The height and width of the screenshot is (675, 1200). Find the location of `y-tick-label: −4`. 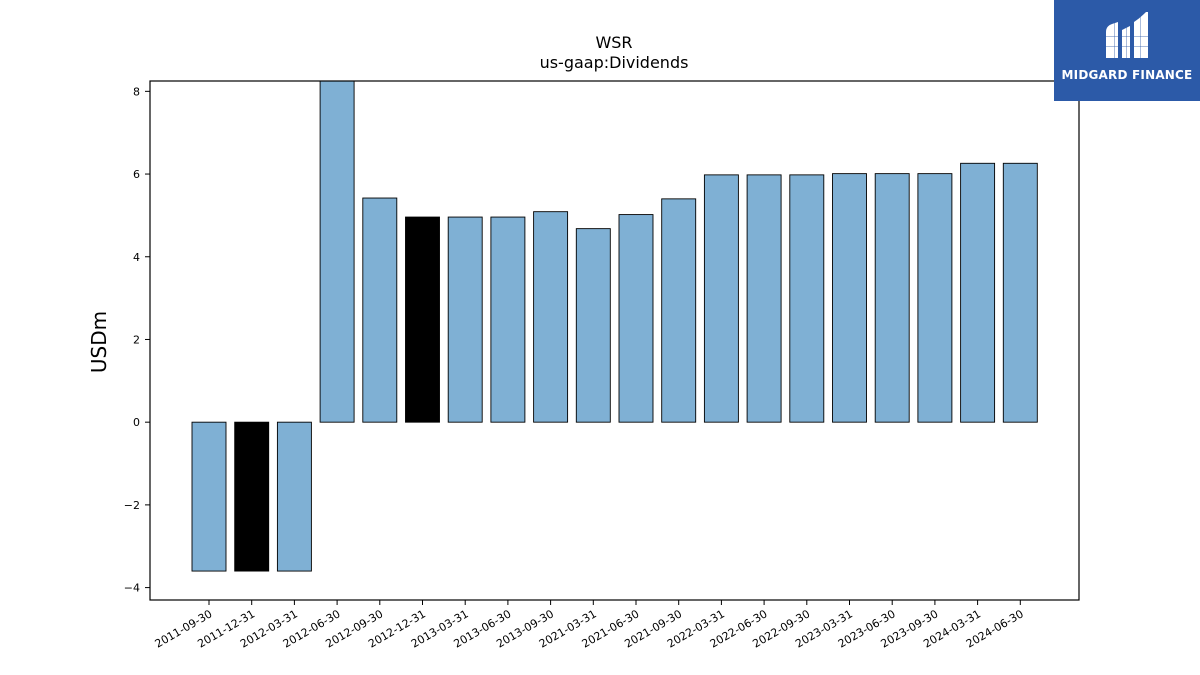

y-tick-label: −4 is located at coordinates (132, 588).